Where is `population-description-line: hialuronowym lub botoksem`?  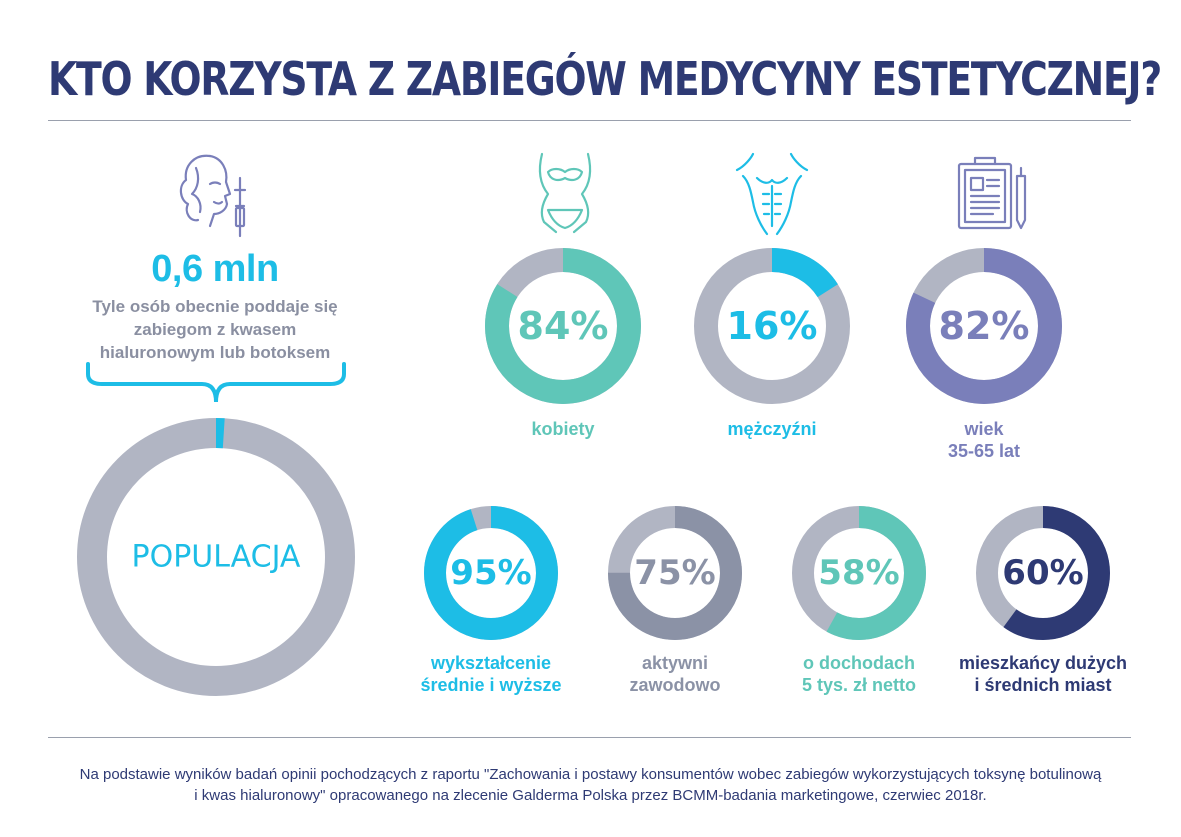
population-description-line: hialuronowym lub botoksem is located at coordinates (215, 352).